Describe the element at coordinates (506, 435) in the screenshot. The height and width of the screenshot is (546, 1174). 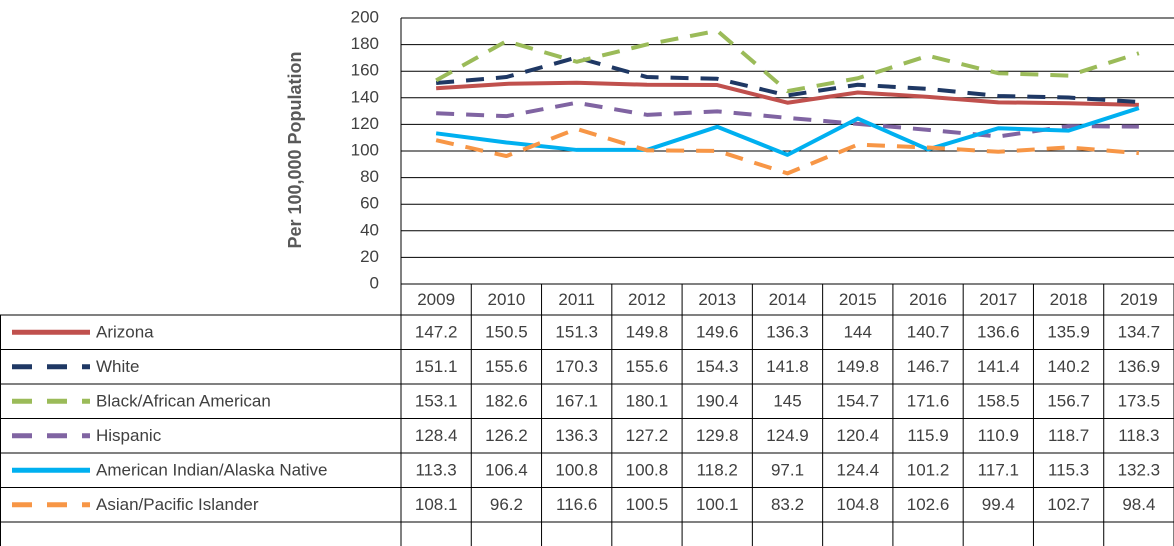
I see `table-value: 126.2` at that location.